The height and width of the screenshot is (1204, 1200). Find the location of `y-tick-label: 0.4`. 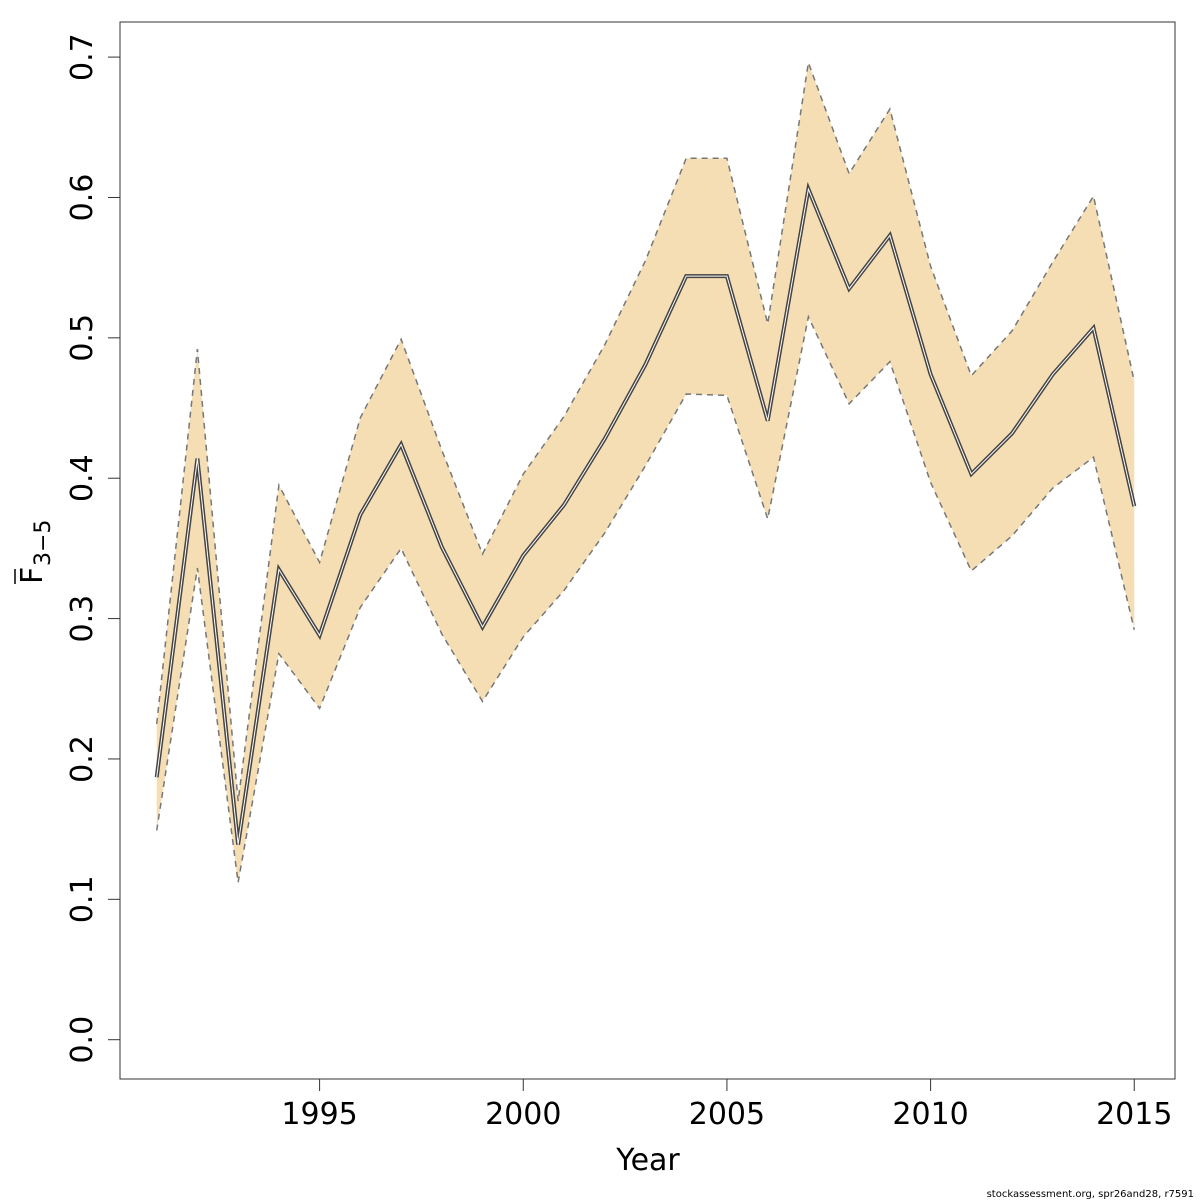

y-tick-label: 0.4 is located at coordinates (82, 478).